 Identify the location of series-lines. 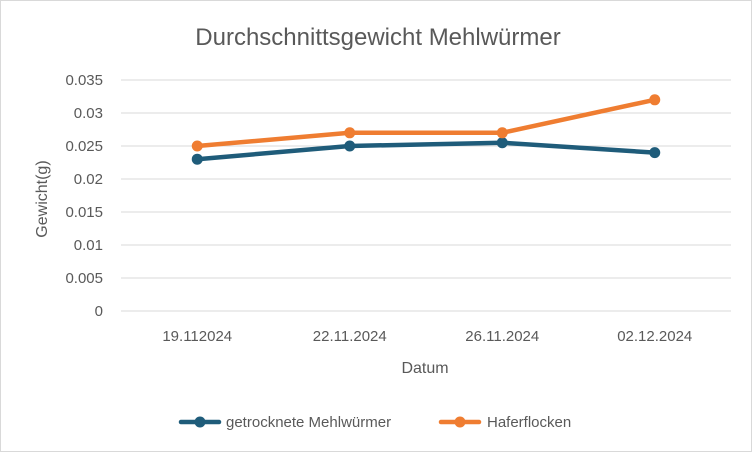
(426, 129).